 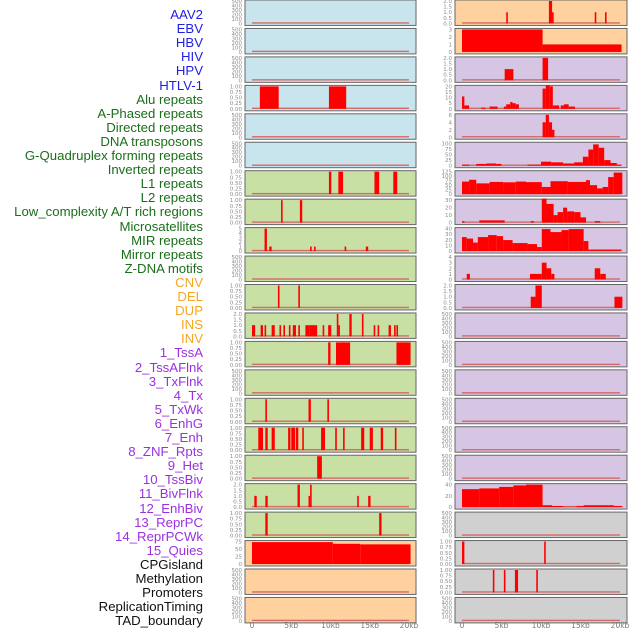 I want to click on track-panel: 0 20 40, so click(x=536, y=497).